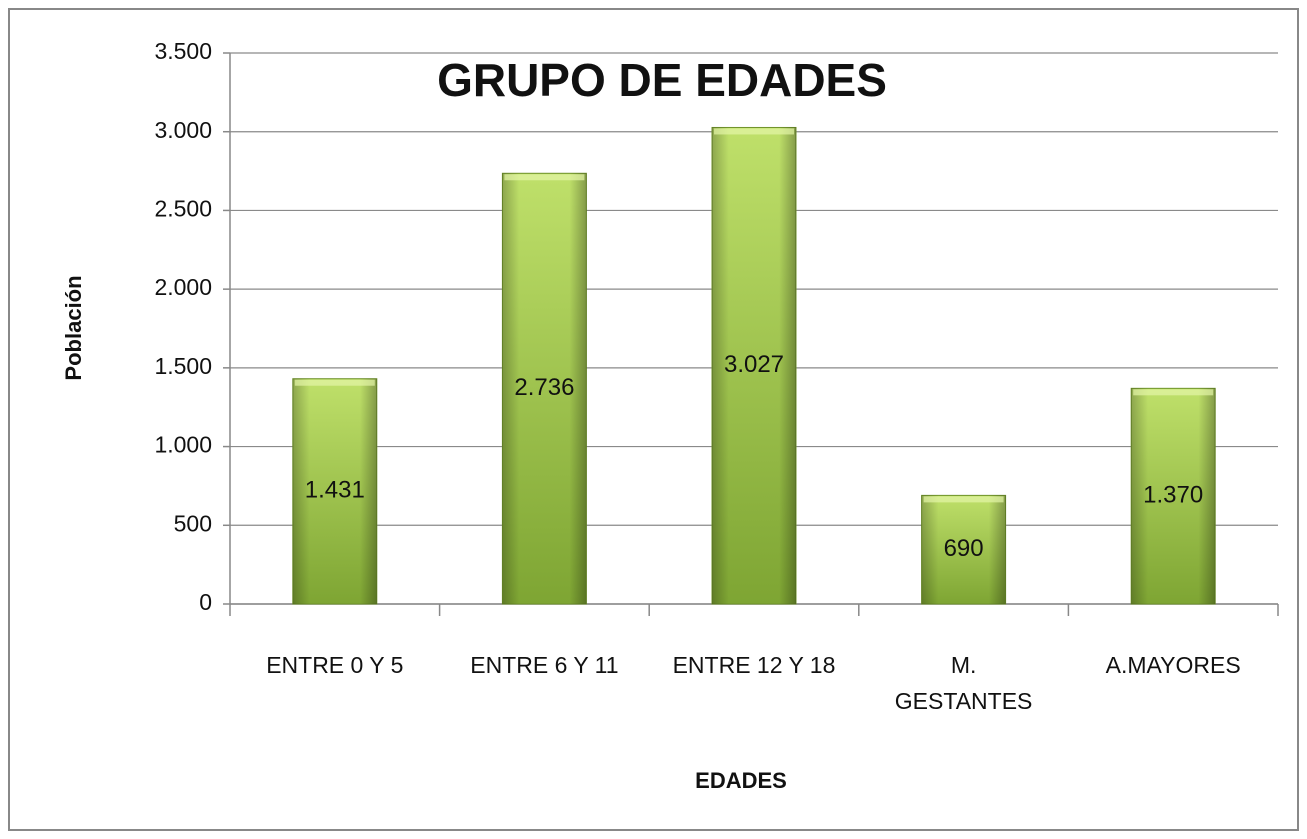 This screenshot has width=1307, height=839. What do you see at coordinates (183, 130) in the screenshot?
I see `y-tick-label: 3.000` at bounding box center [183, 130].